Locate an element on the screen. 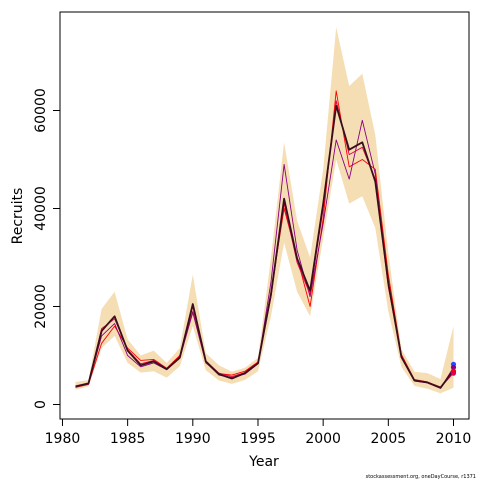  x-tick-label: 2000 is located at coordinates (323, 439).